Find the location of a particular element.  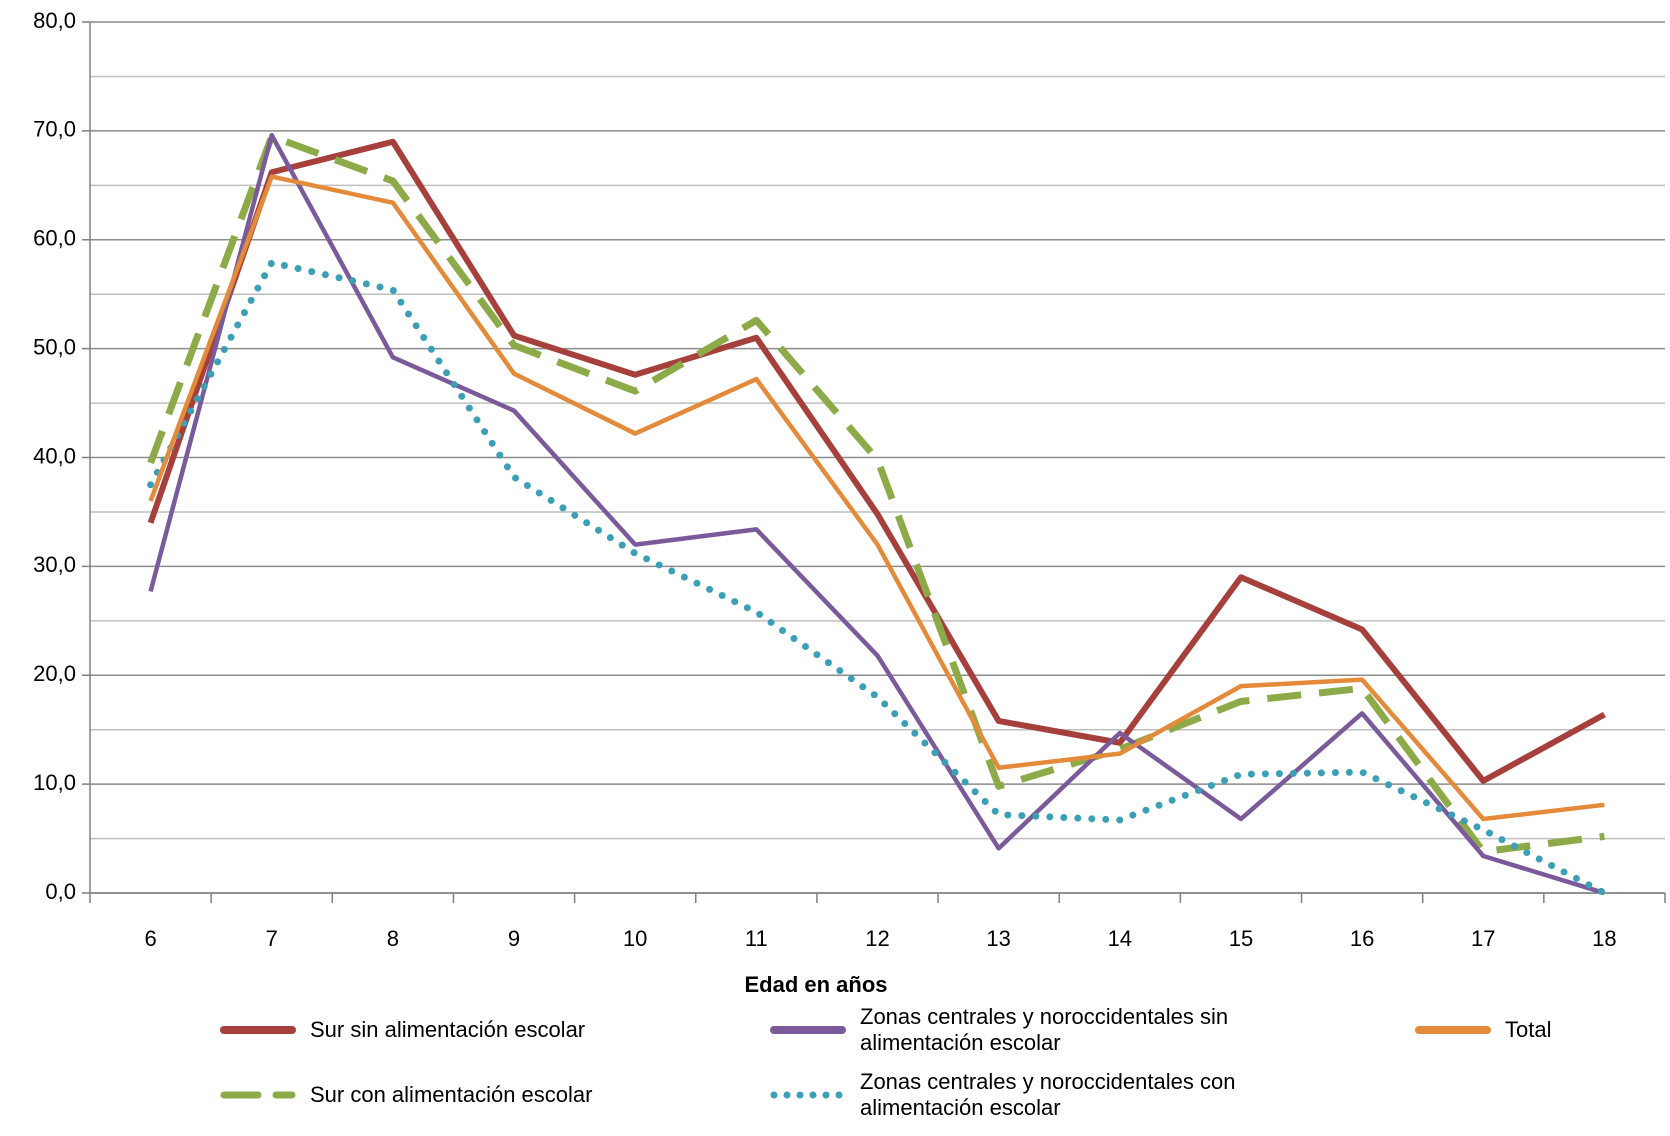

y-tick-label: 20,0 is located at coordinates (54, 673).